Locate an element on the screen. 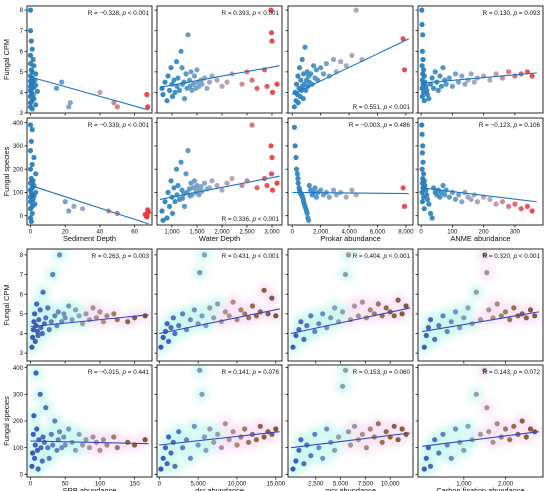 This screenshot has width=550, height=491. stat-r: R = 0.431, is located at coordinates (237, 256).